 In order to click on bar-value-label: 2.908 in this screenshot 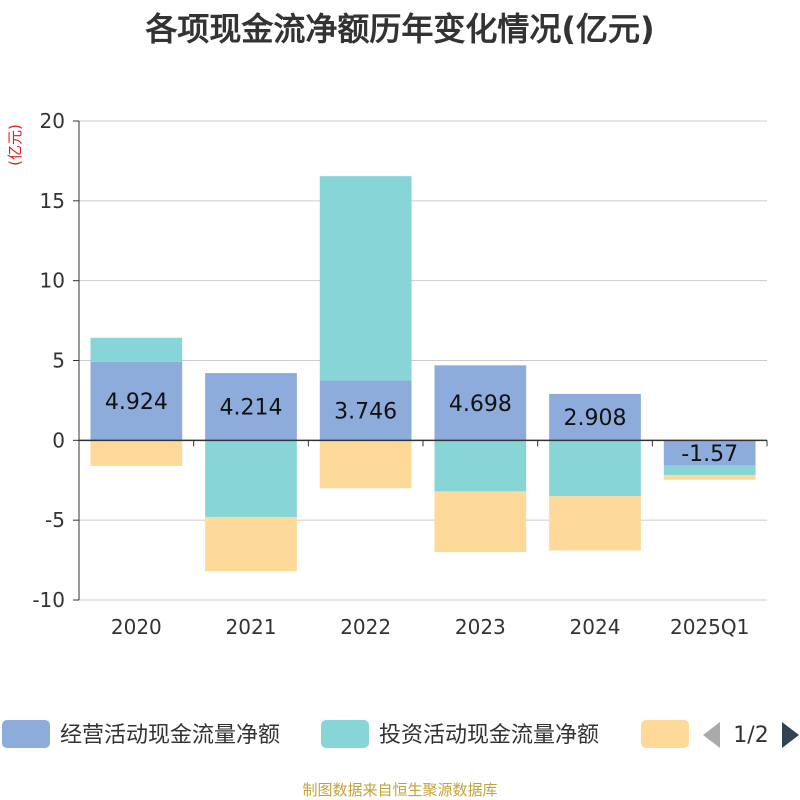, I will do `click(595, 418)`.